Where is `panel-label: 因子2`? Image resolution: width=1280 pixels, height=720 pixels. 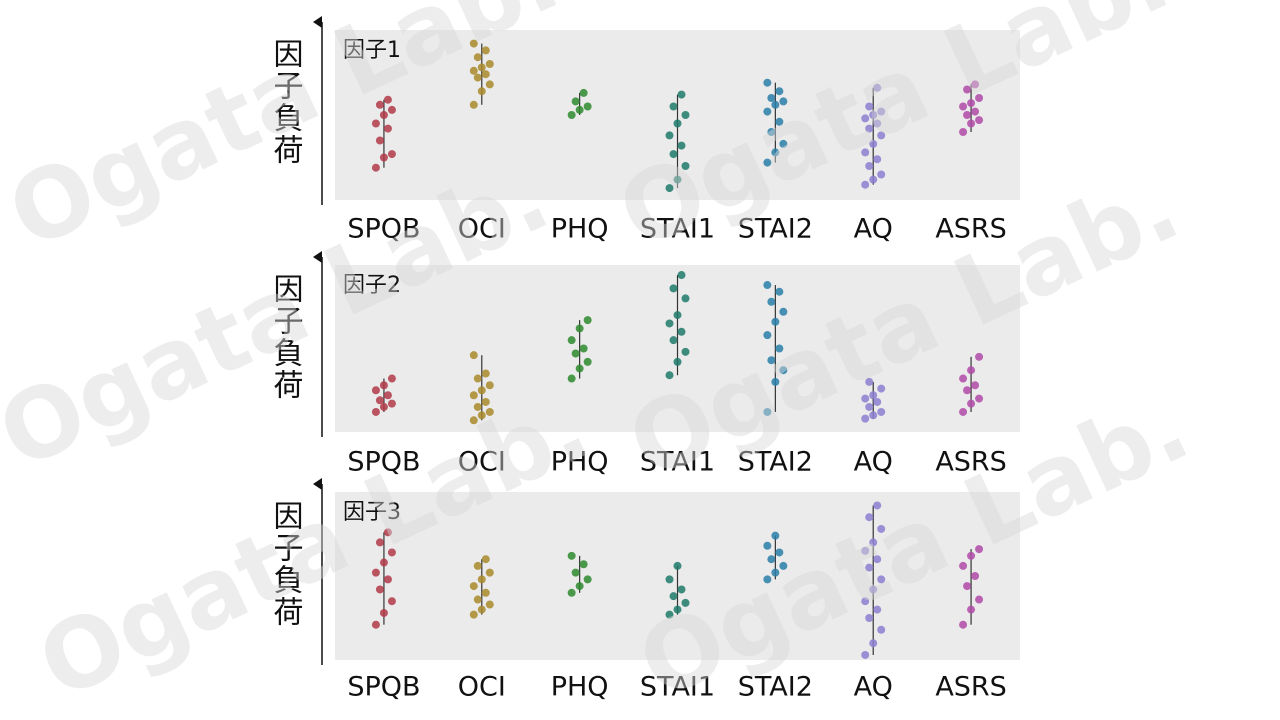 panel-label: 因子2 is located at coordinates (372, 285).